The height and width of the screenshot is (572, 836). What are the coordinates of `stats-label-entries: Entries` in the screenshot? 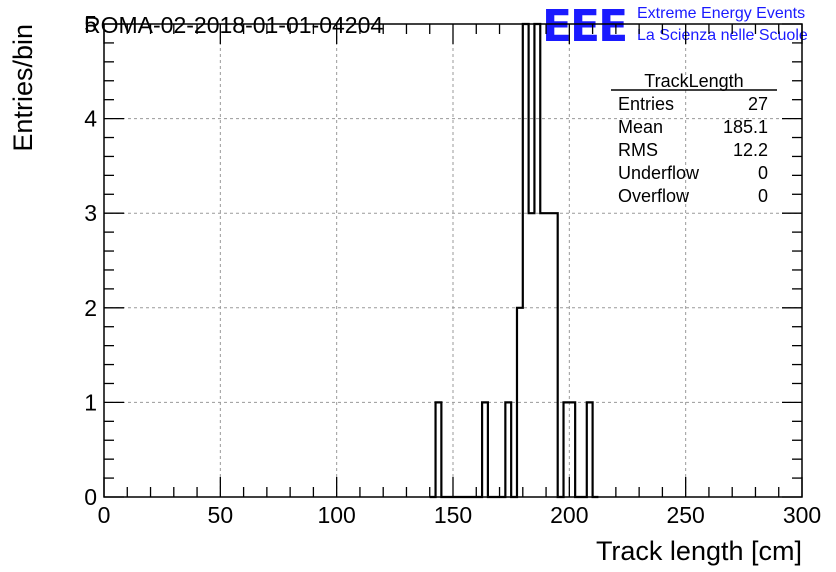 It's located at (646, 104).